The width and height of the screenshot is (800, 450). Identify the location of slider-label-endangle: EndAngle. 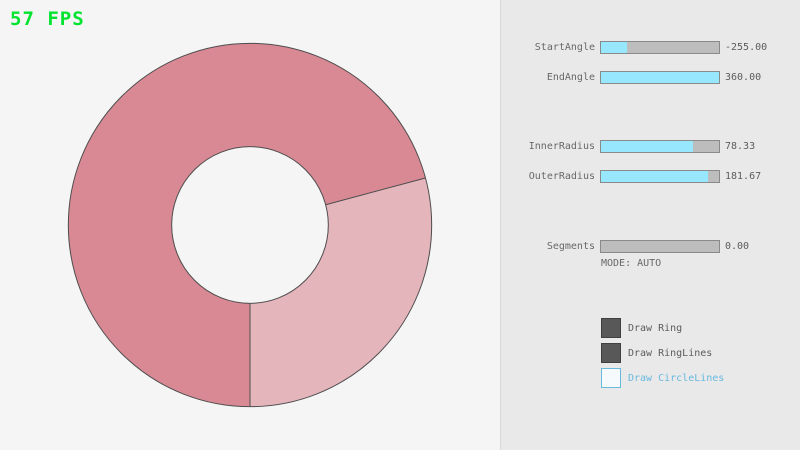
(570, 77).